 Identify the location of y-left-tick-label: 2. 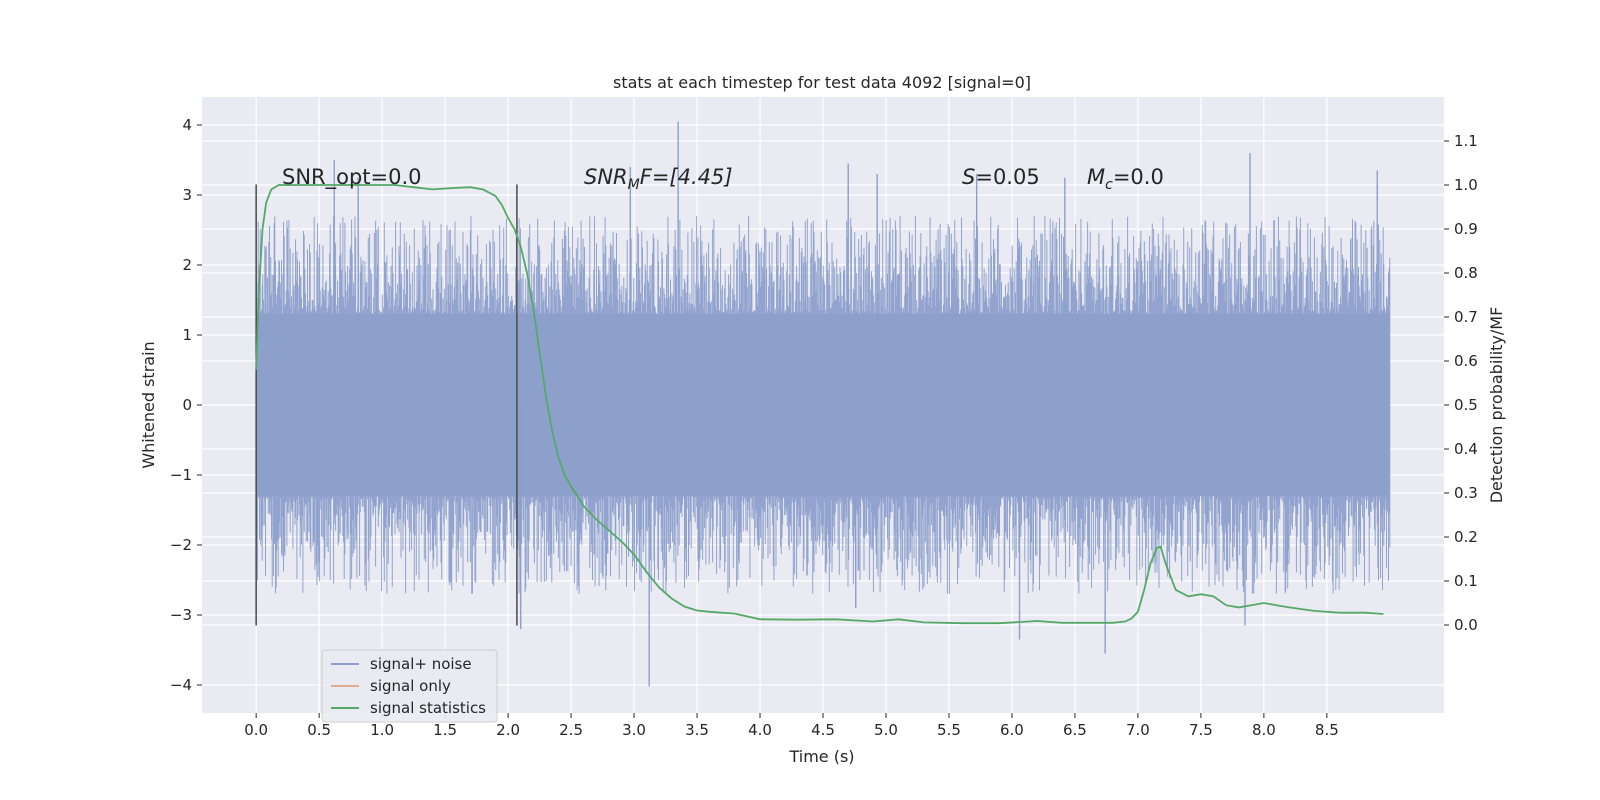
(187, 265).